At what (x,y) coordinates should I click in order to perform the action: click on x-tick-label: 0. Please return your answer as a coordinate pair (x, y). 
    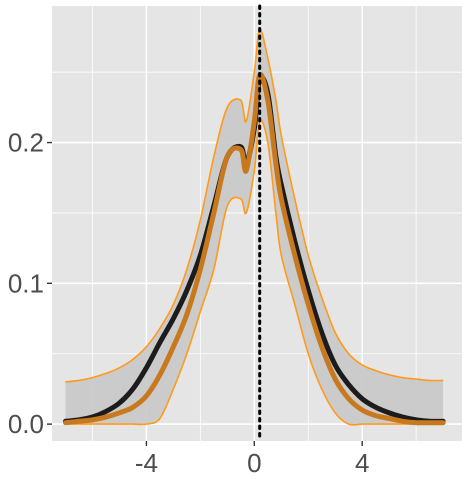
    Looking at the image, I should click on (254, 463).